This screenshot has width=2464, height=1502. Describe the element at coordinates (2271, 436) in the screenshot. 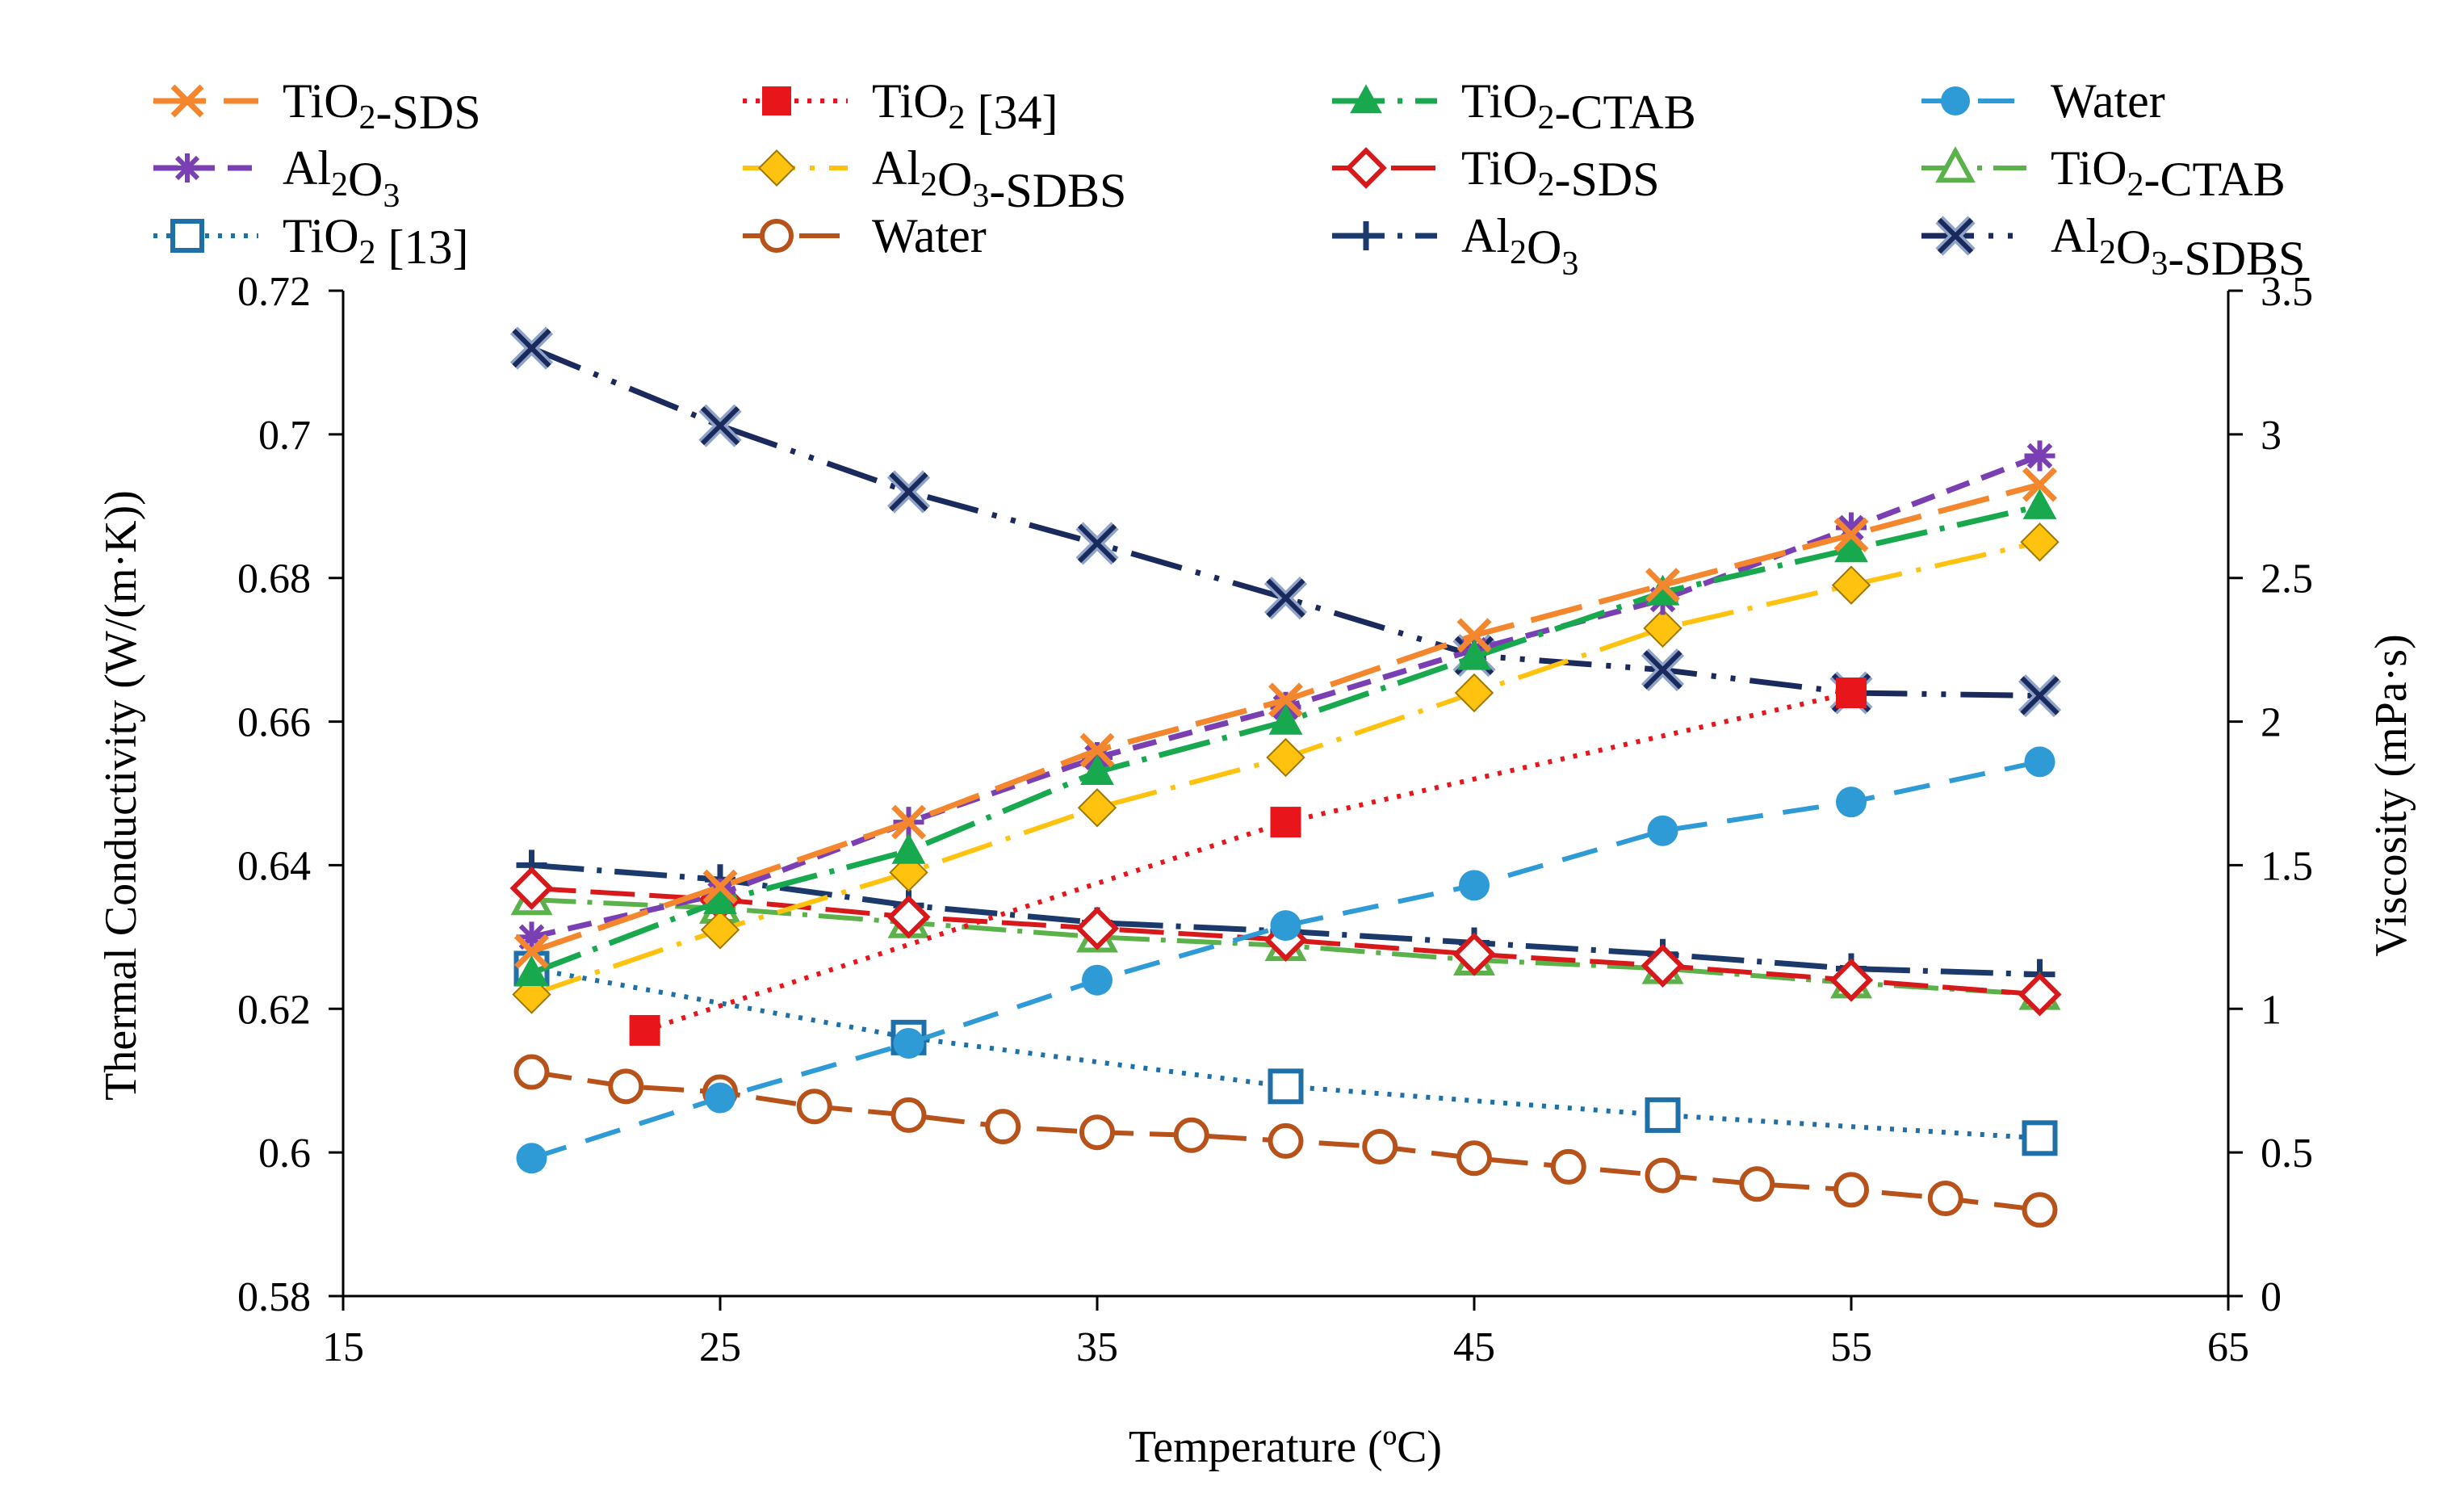

I see `right-tick-label: 3` at that location.